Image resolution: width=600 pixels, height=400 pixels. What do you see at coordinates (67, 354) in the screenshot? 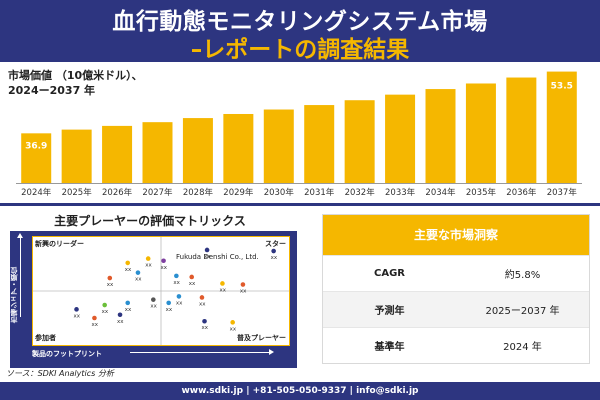
I see `matrix-x-axis-label: 製品のフットプリント` at bounding box center [67, 354].